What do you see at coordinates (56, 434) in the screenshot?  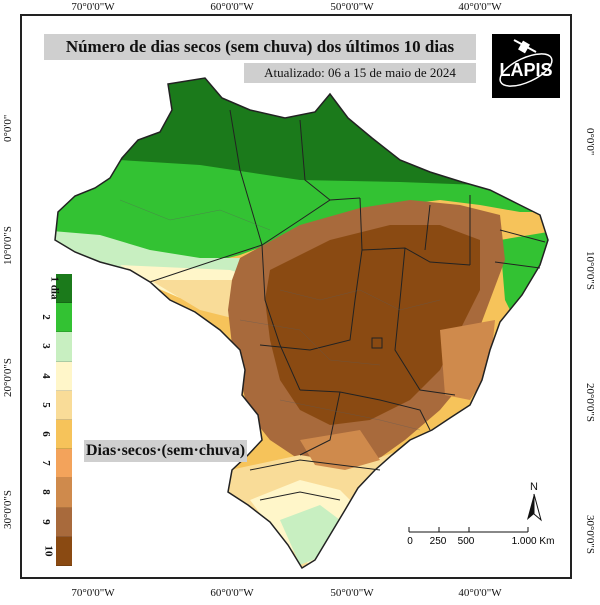 I see `legend-swatch: 6` at bounding box center [56, 434].